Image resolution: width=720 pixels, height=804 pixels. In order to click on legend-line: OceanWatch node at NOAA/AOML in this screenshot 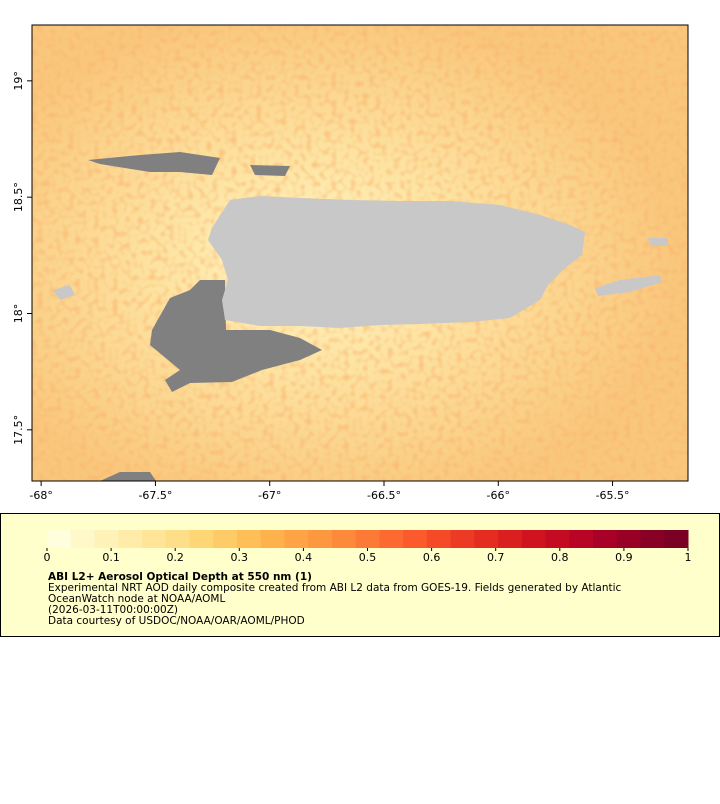, I will do `click(136, 599)`.